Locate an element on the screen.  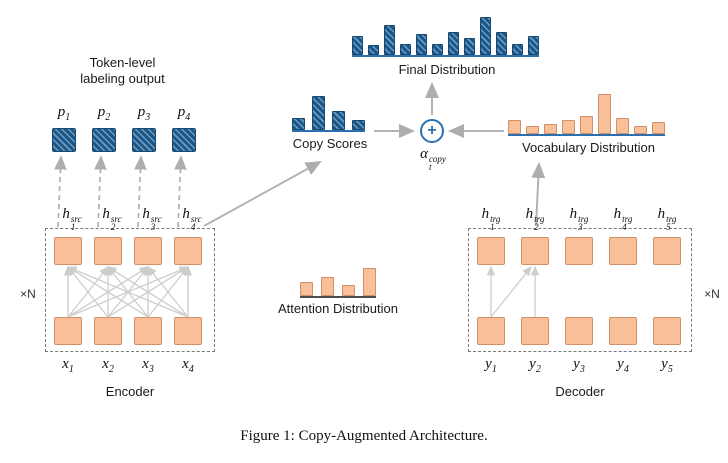
p1-output-square is located at coordinates (64, 140).